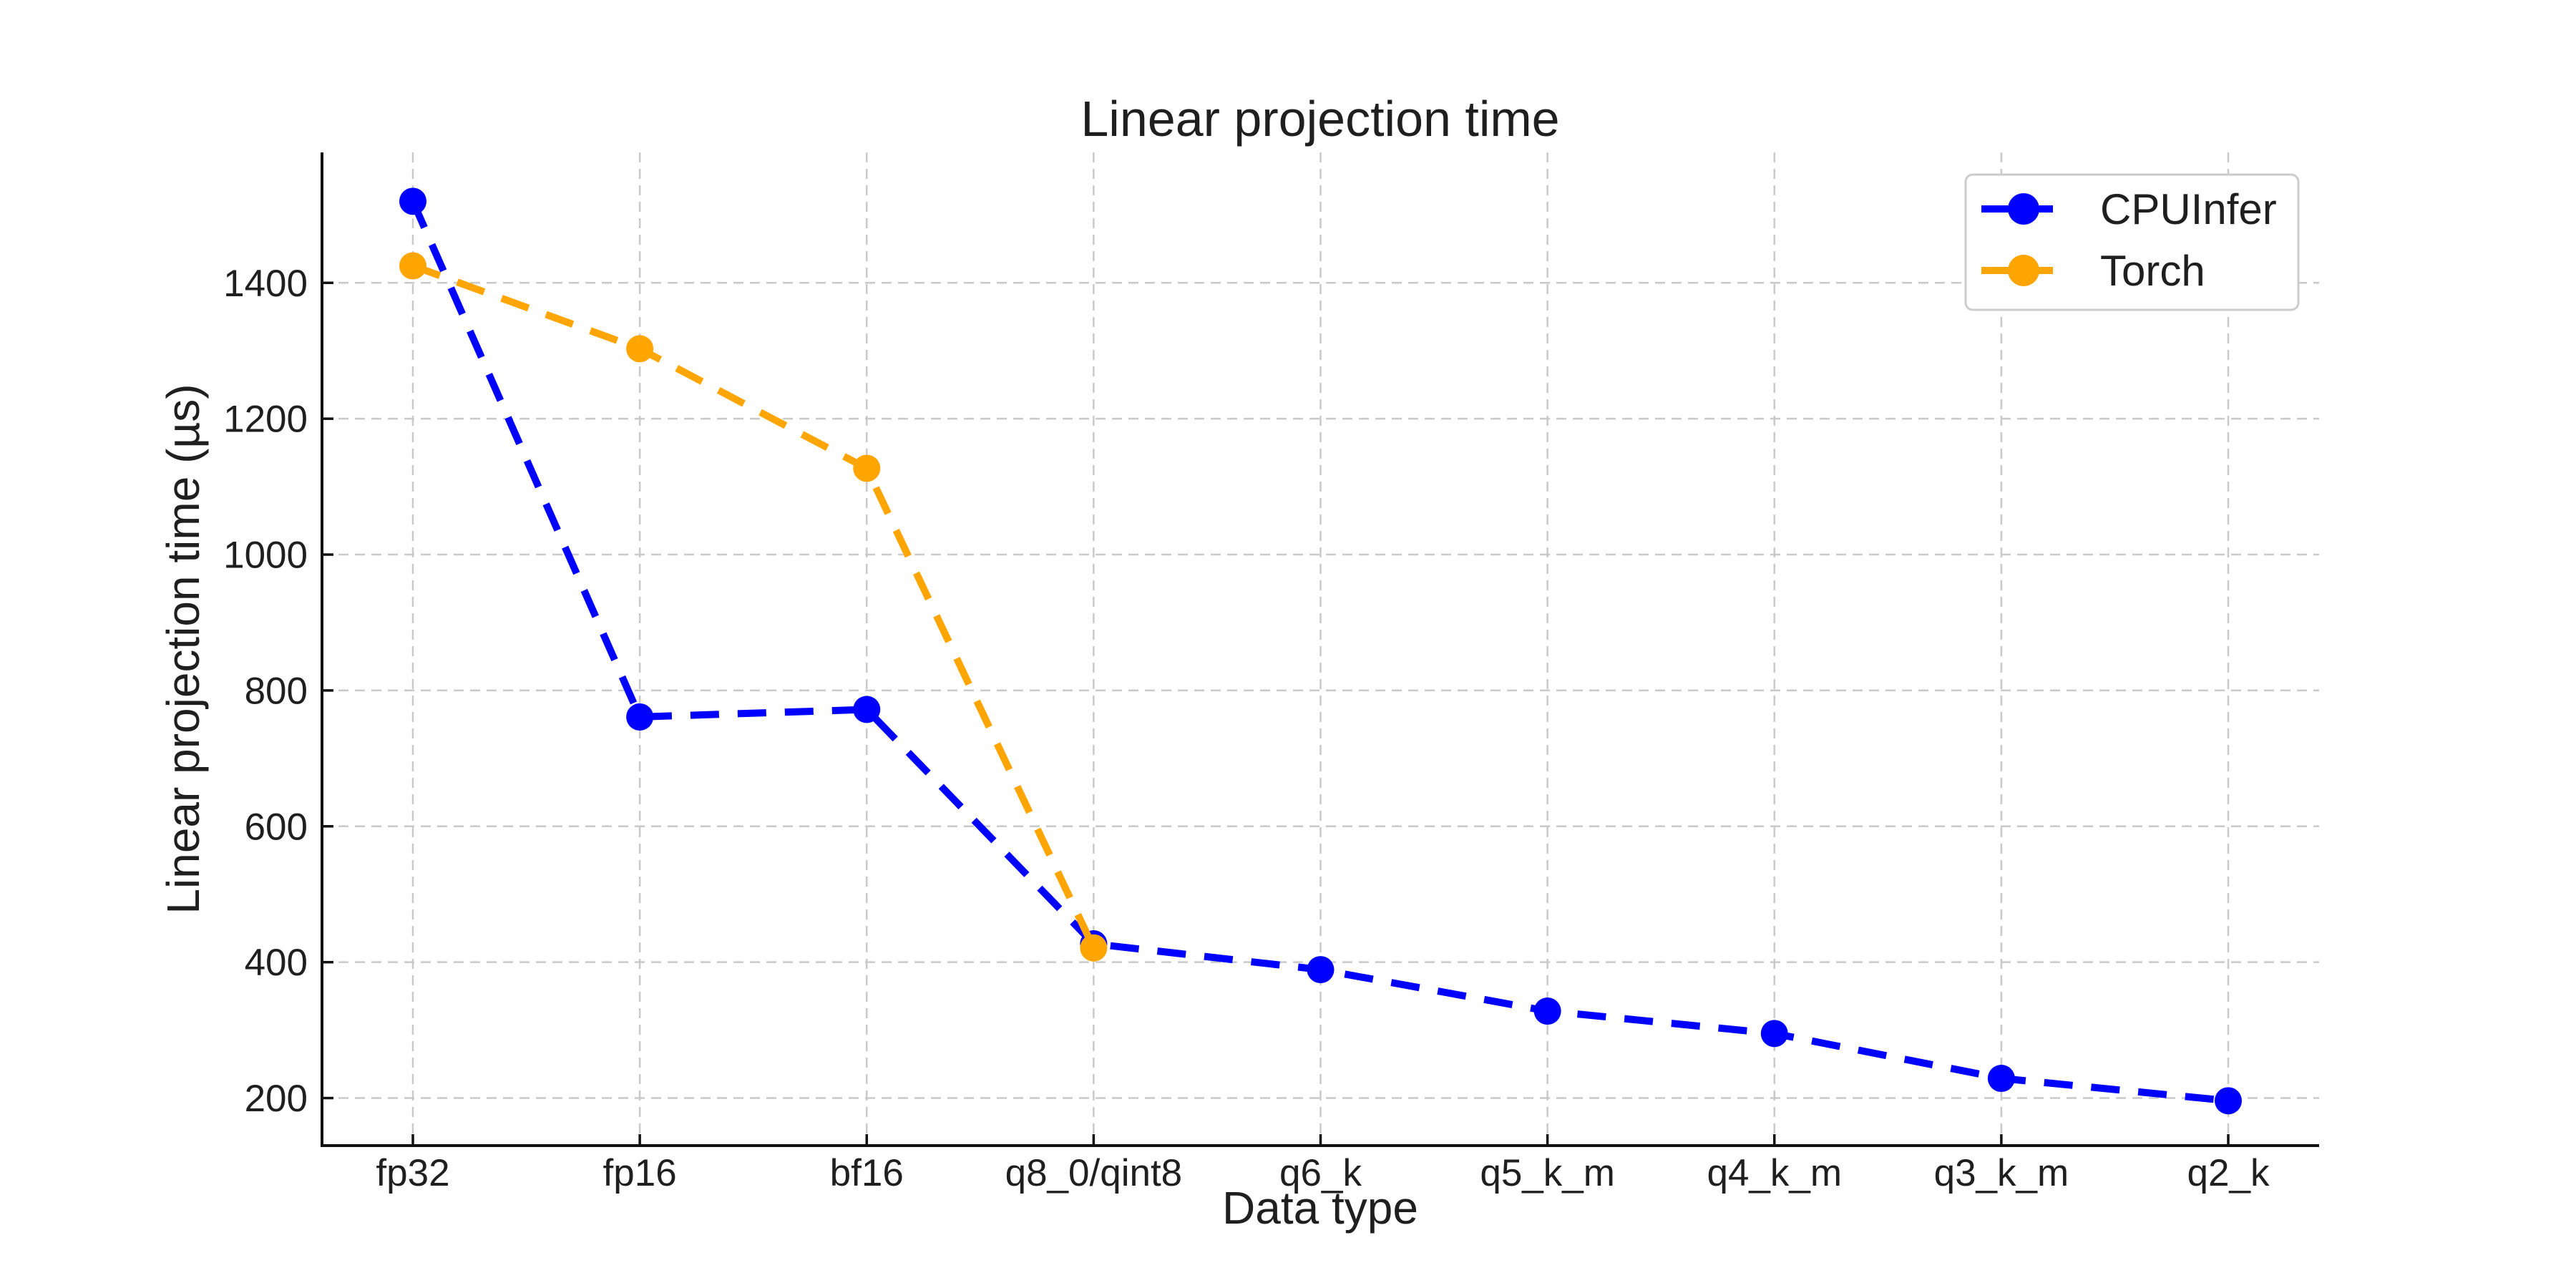 The width and height of the screenshot is (2576, 1288). What do you see at coordinates (1094, 1173) in the screenshot?
I see `x-tick-label: q8_0/qint8` at bounding box center [1094, 1173].